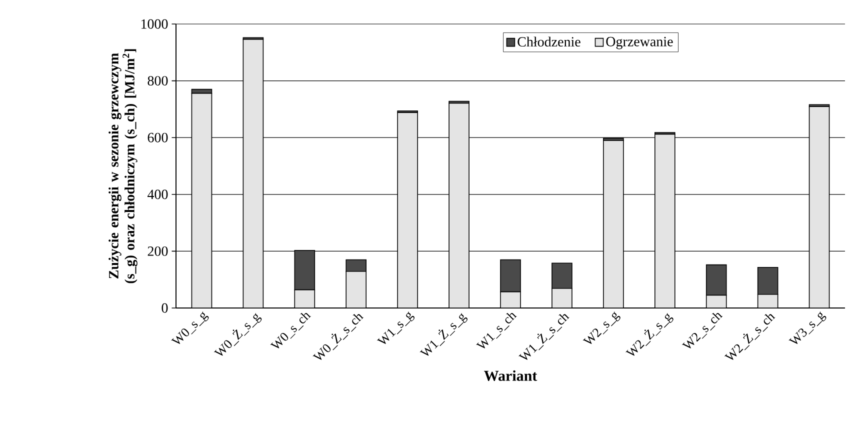 The width and height of the screenshot is (847, 445). I want to click on x-axis-title: Wariant, so click(511, 375).